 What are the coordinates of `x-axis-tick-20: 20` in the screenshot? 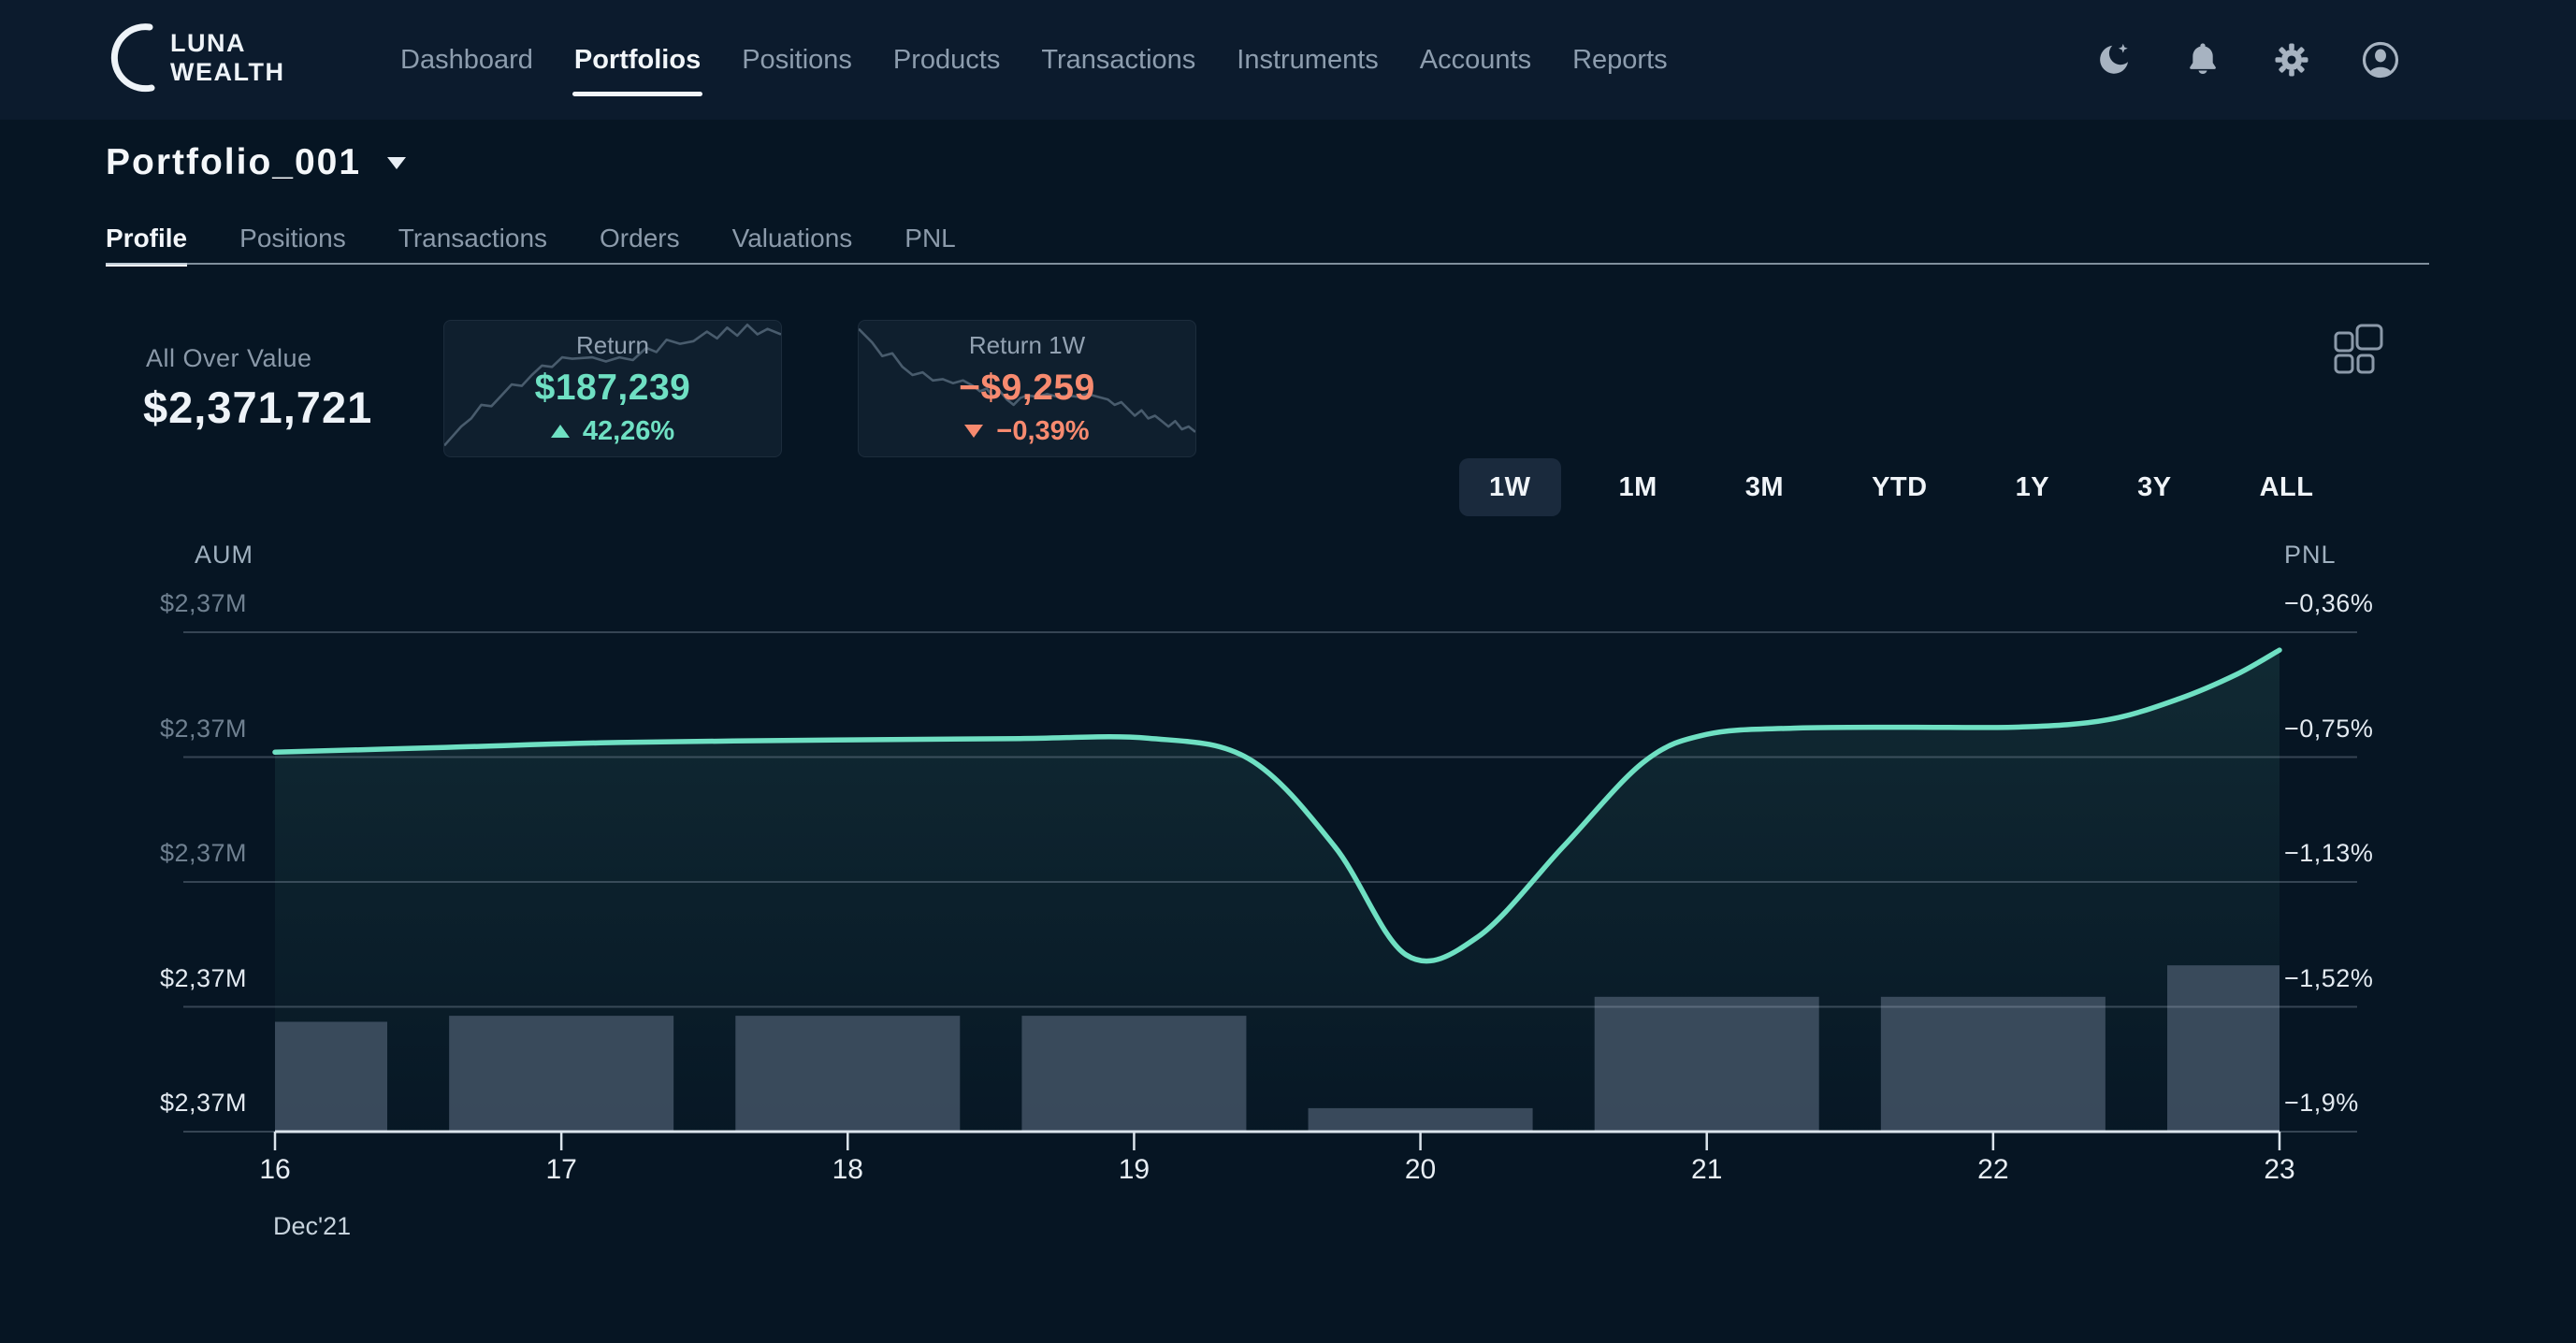 It's located at (1420, 1169).